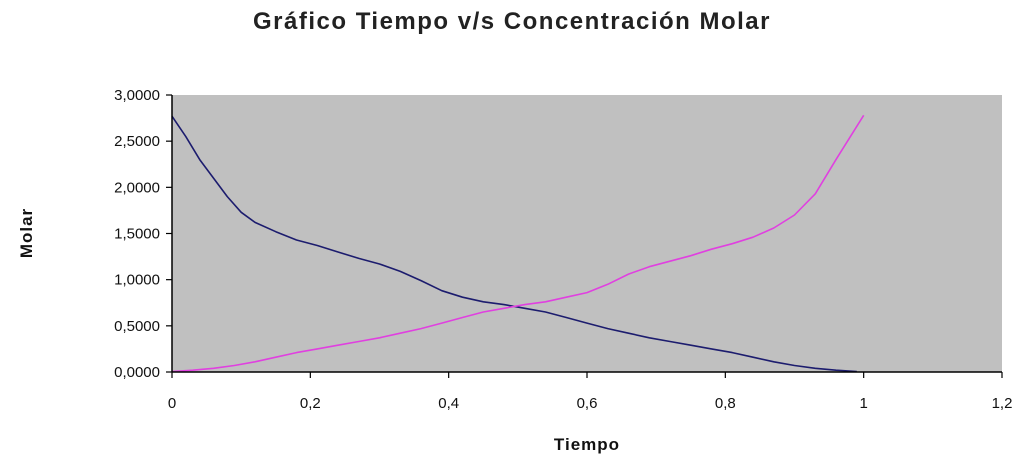 This screenshot has width=1024, height=465. Describe the element at coordinates (137, 280) in the screenshot. I see `y-tick-label: 1,0000` at that location.